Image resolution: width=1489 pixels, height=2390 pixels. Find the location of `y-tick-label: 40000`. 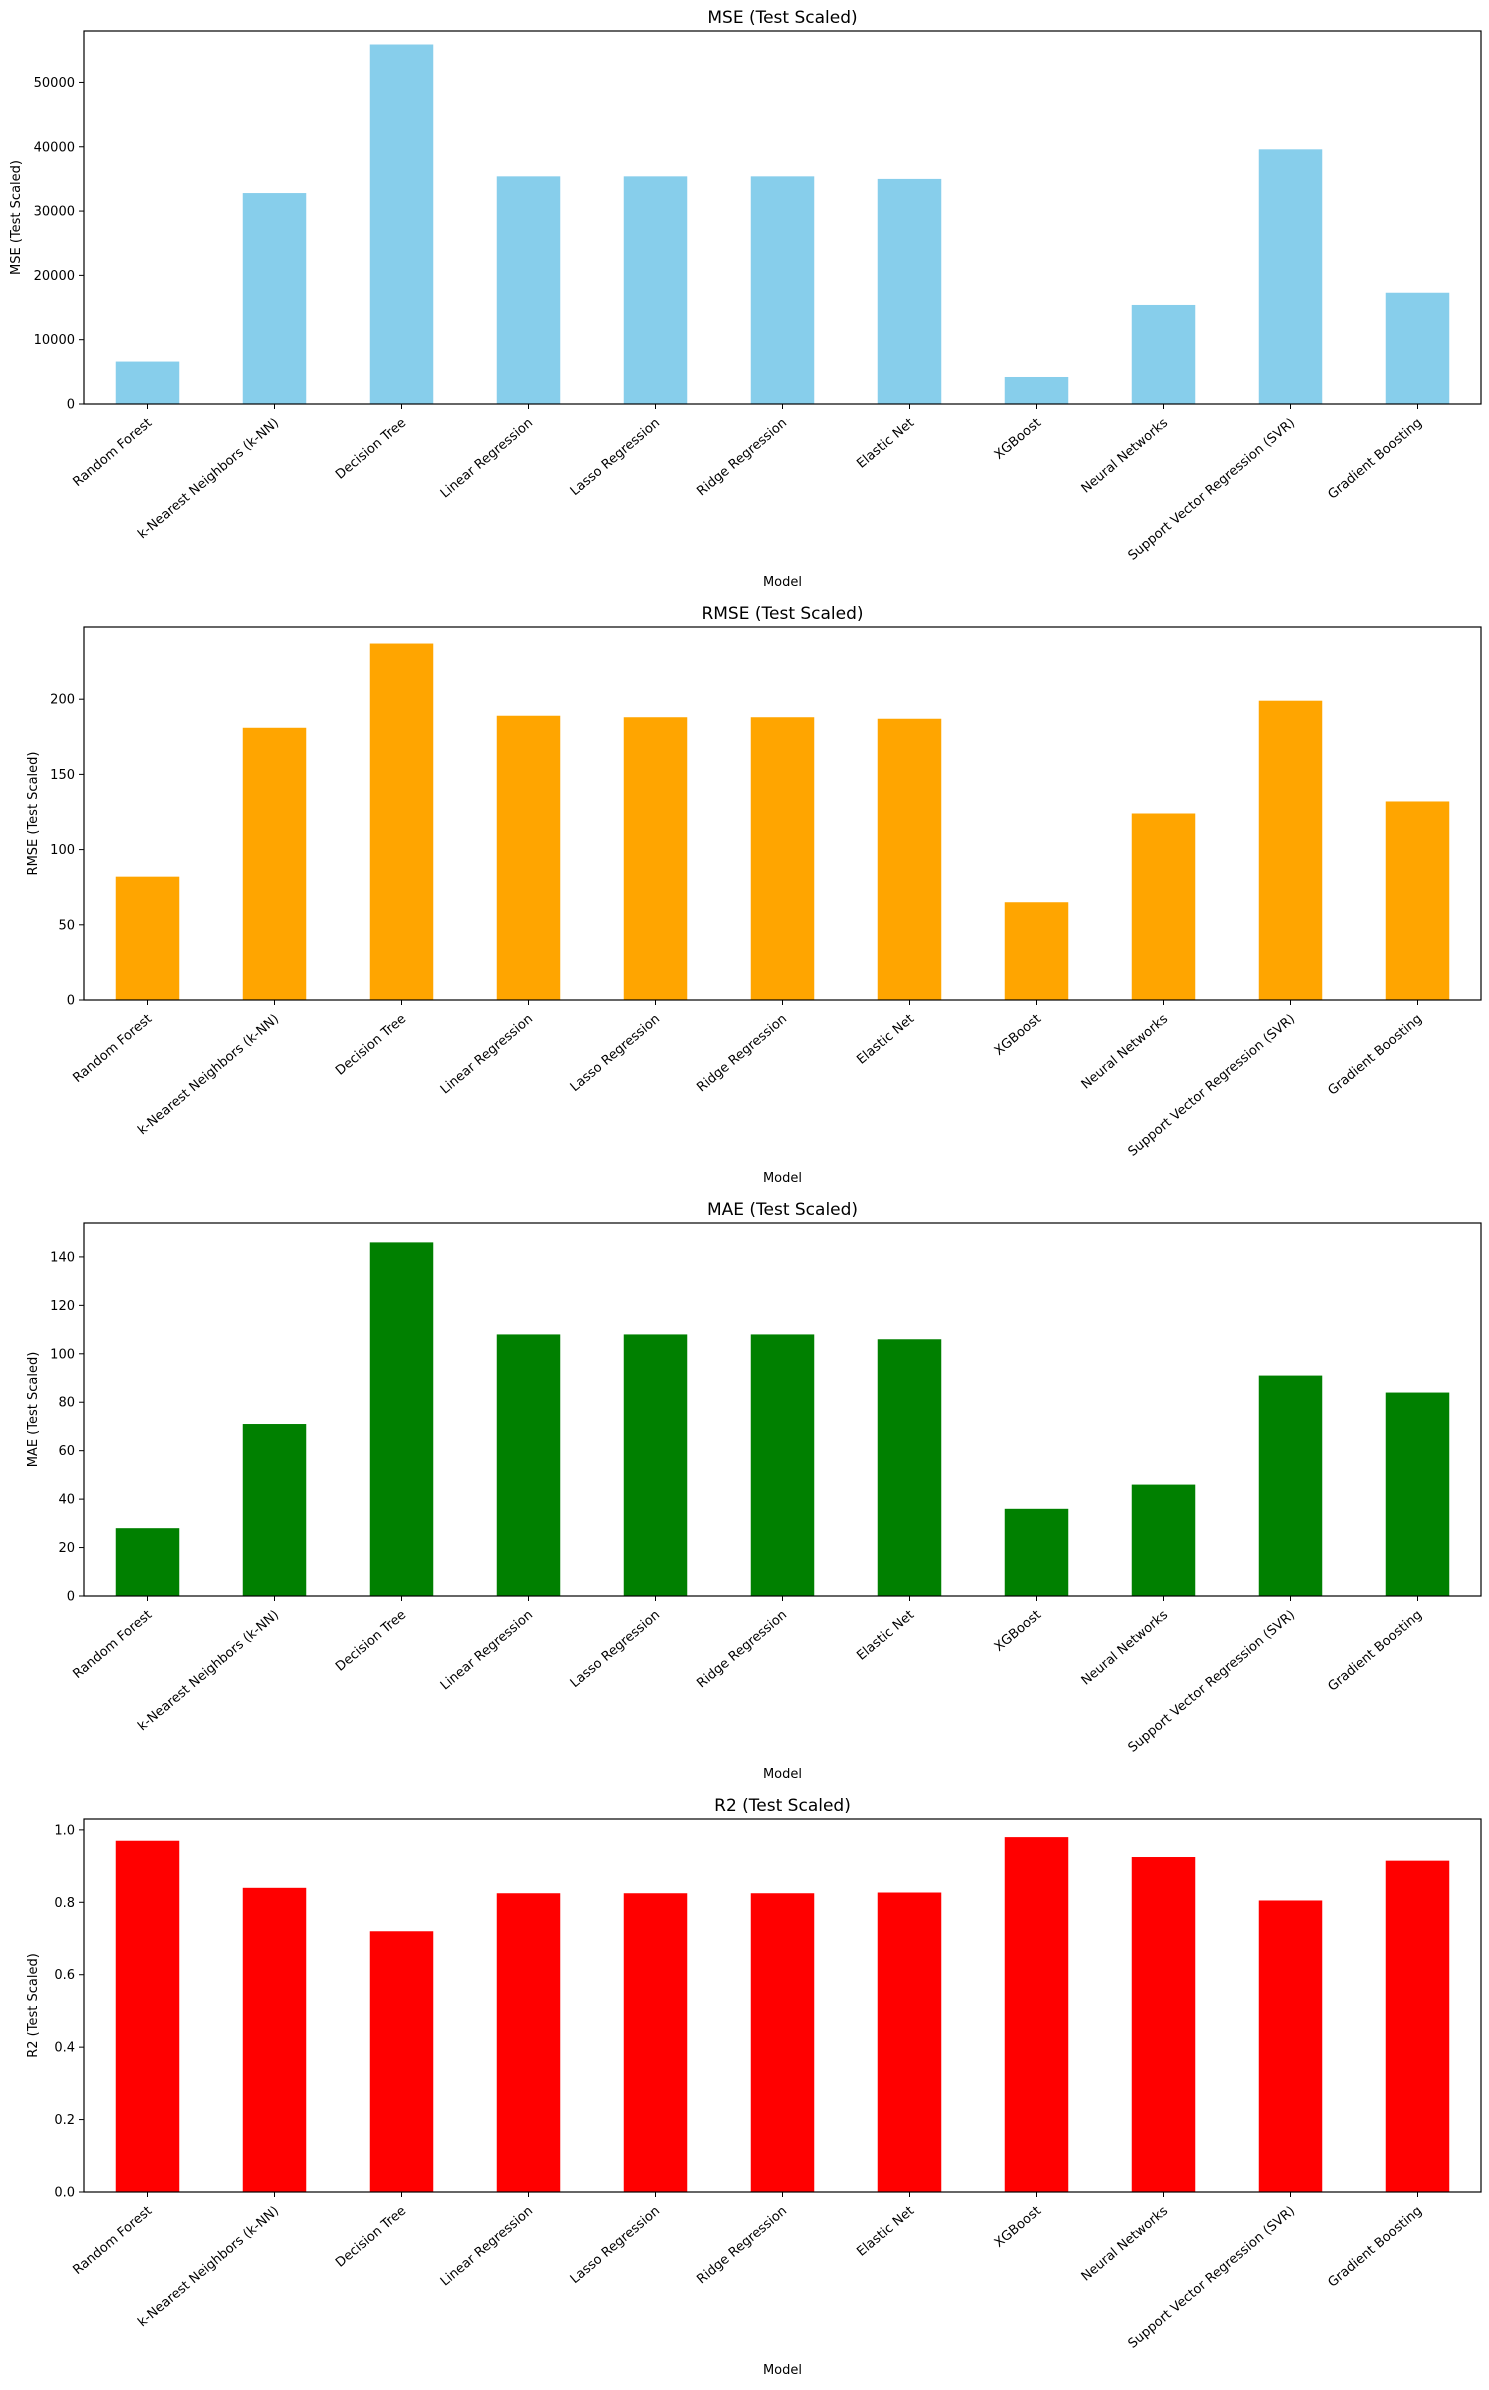

y-tick-label: 40000 is located at coordinates (54, 147).